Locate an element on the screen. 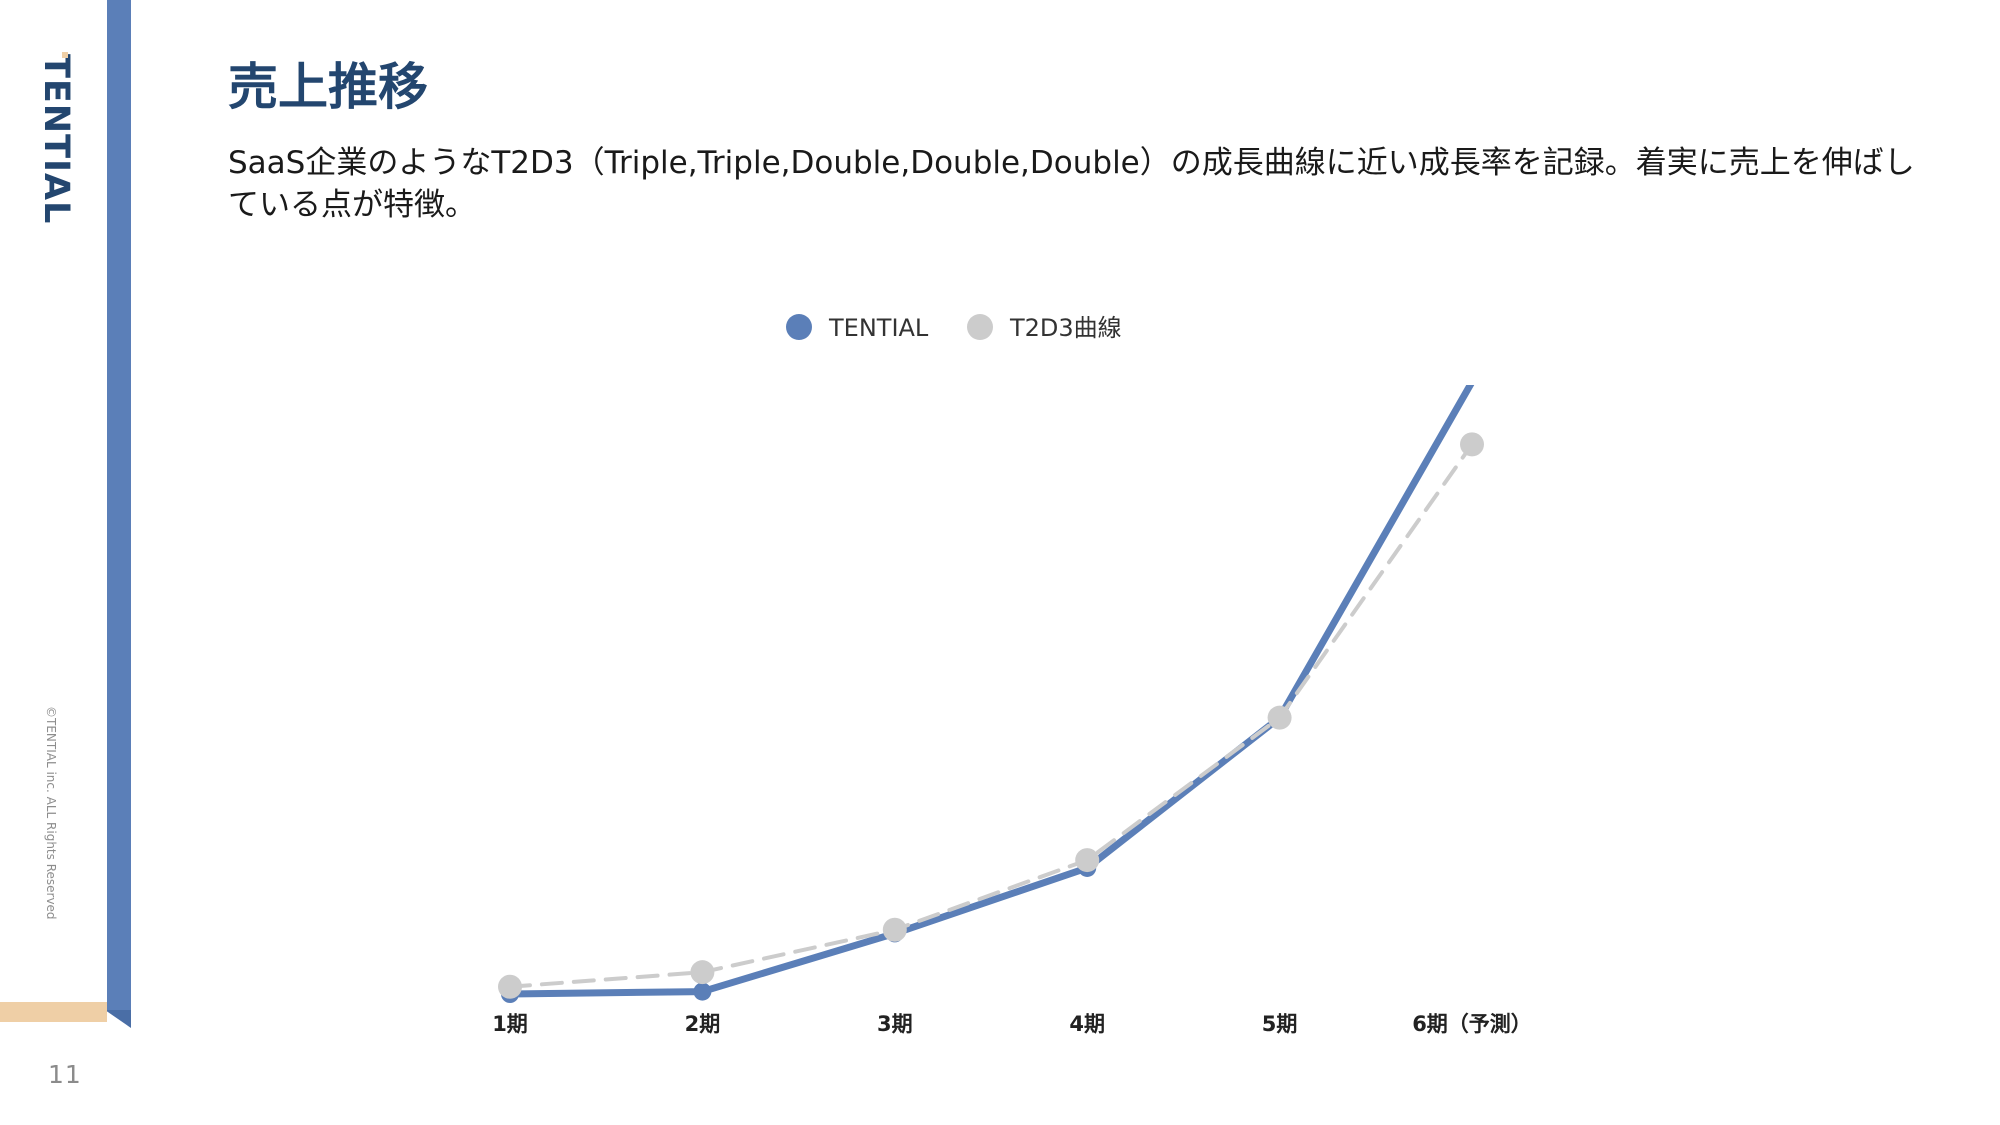  accent-bar-shadow is located at coordinates (118, 1019).